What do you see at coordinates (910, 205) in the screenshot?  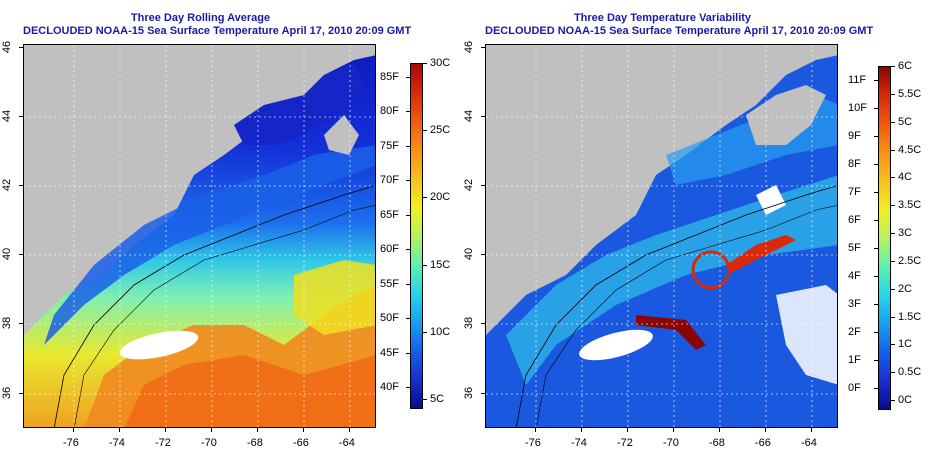 I see `right_panel-cbar-right-label: 3.5C` at bounding box center [910, 205].